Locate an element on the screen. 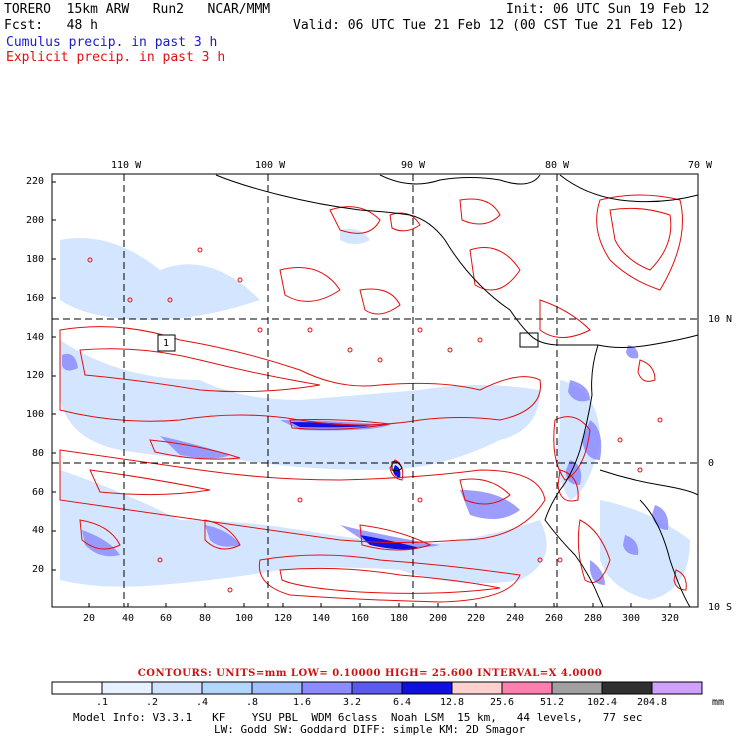  y-tick: 100 is located at coordinates (35, 414).